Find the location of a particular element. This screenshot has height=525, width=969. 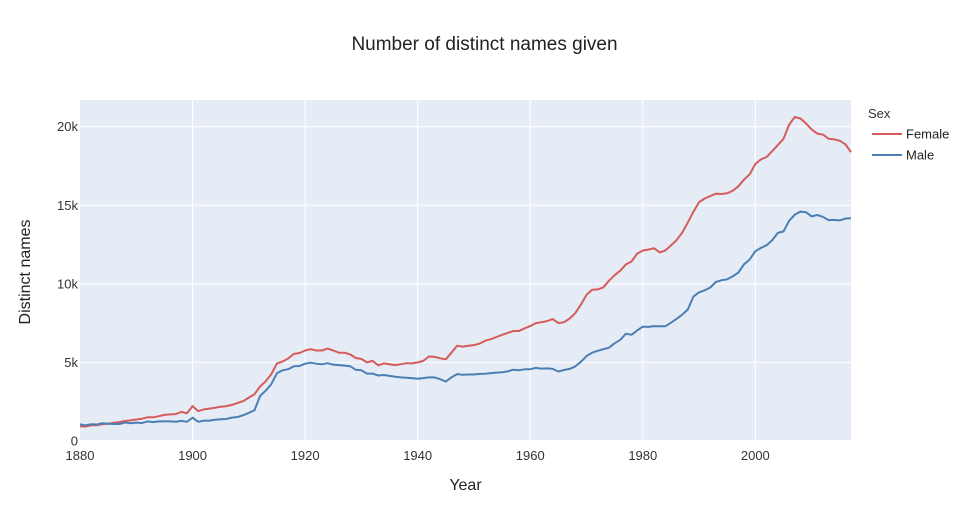

y-axis-ticks: 0 5k 10k 15k 20k is located at coordinates (67, 283).